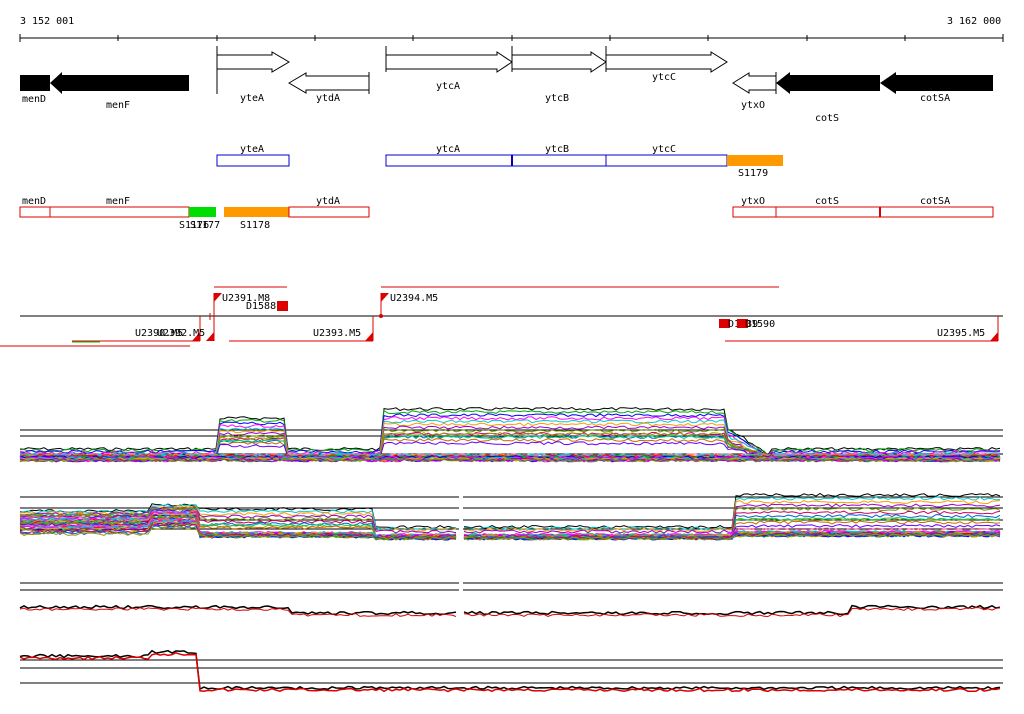 This screenshot has height=714, width=1024. I want to click on unit-U2394: U2394.M5, so click(579, 302).